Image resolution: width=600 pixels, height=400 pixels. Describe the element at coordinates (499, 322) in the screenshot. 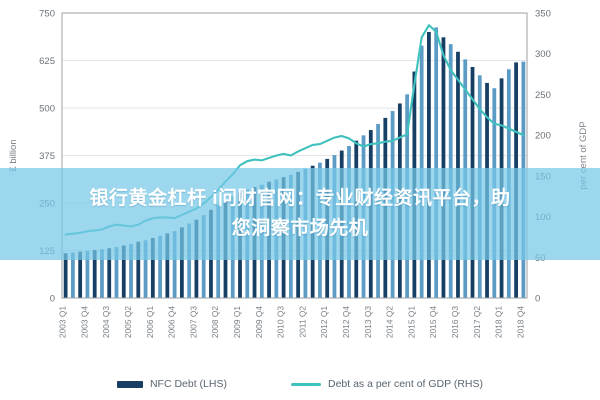

I see `svg-text: 2018 Q1` at that location.